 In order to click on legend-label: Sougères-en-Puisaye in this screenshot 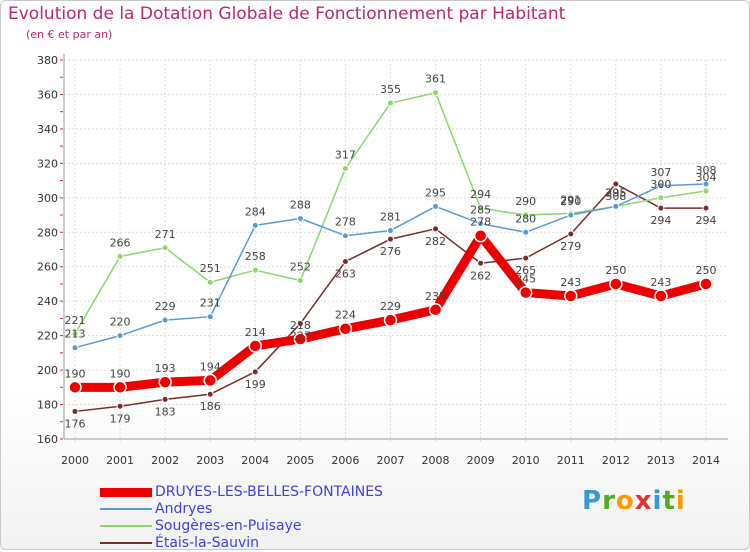, I will do `click(228, 526)`.